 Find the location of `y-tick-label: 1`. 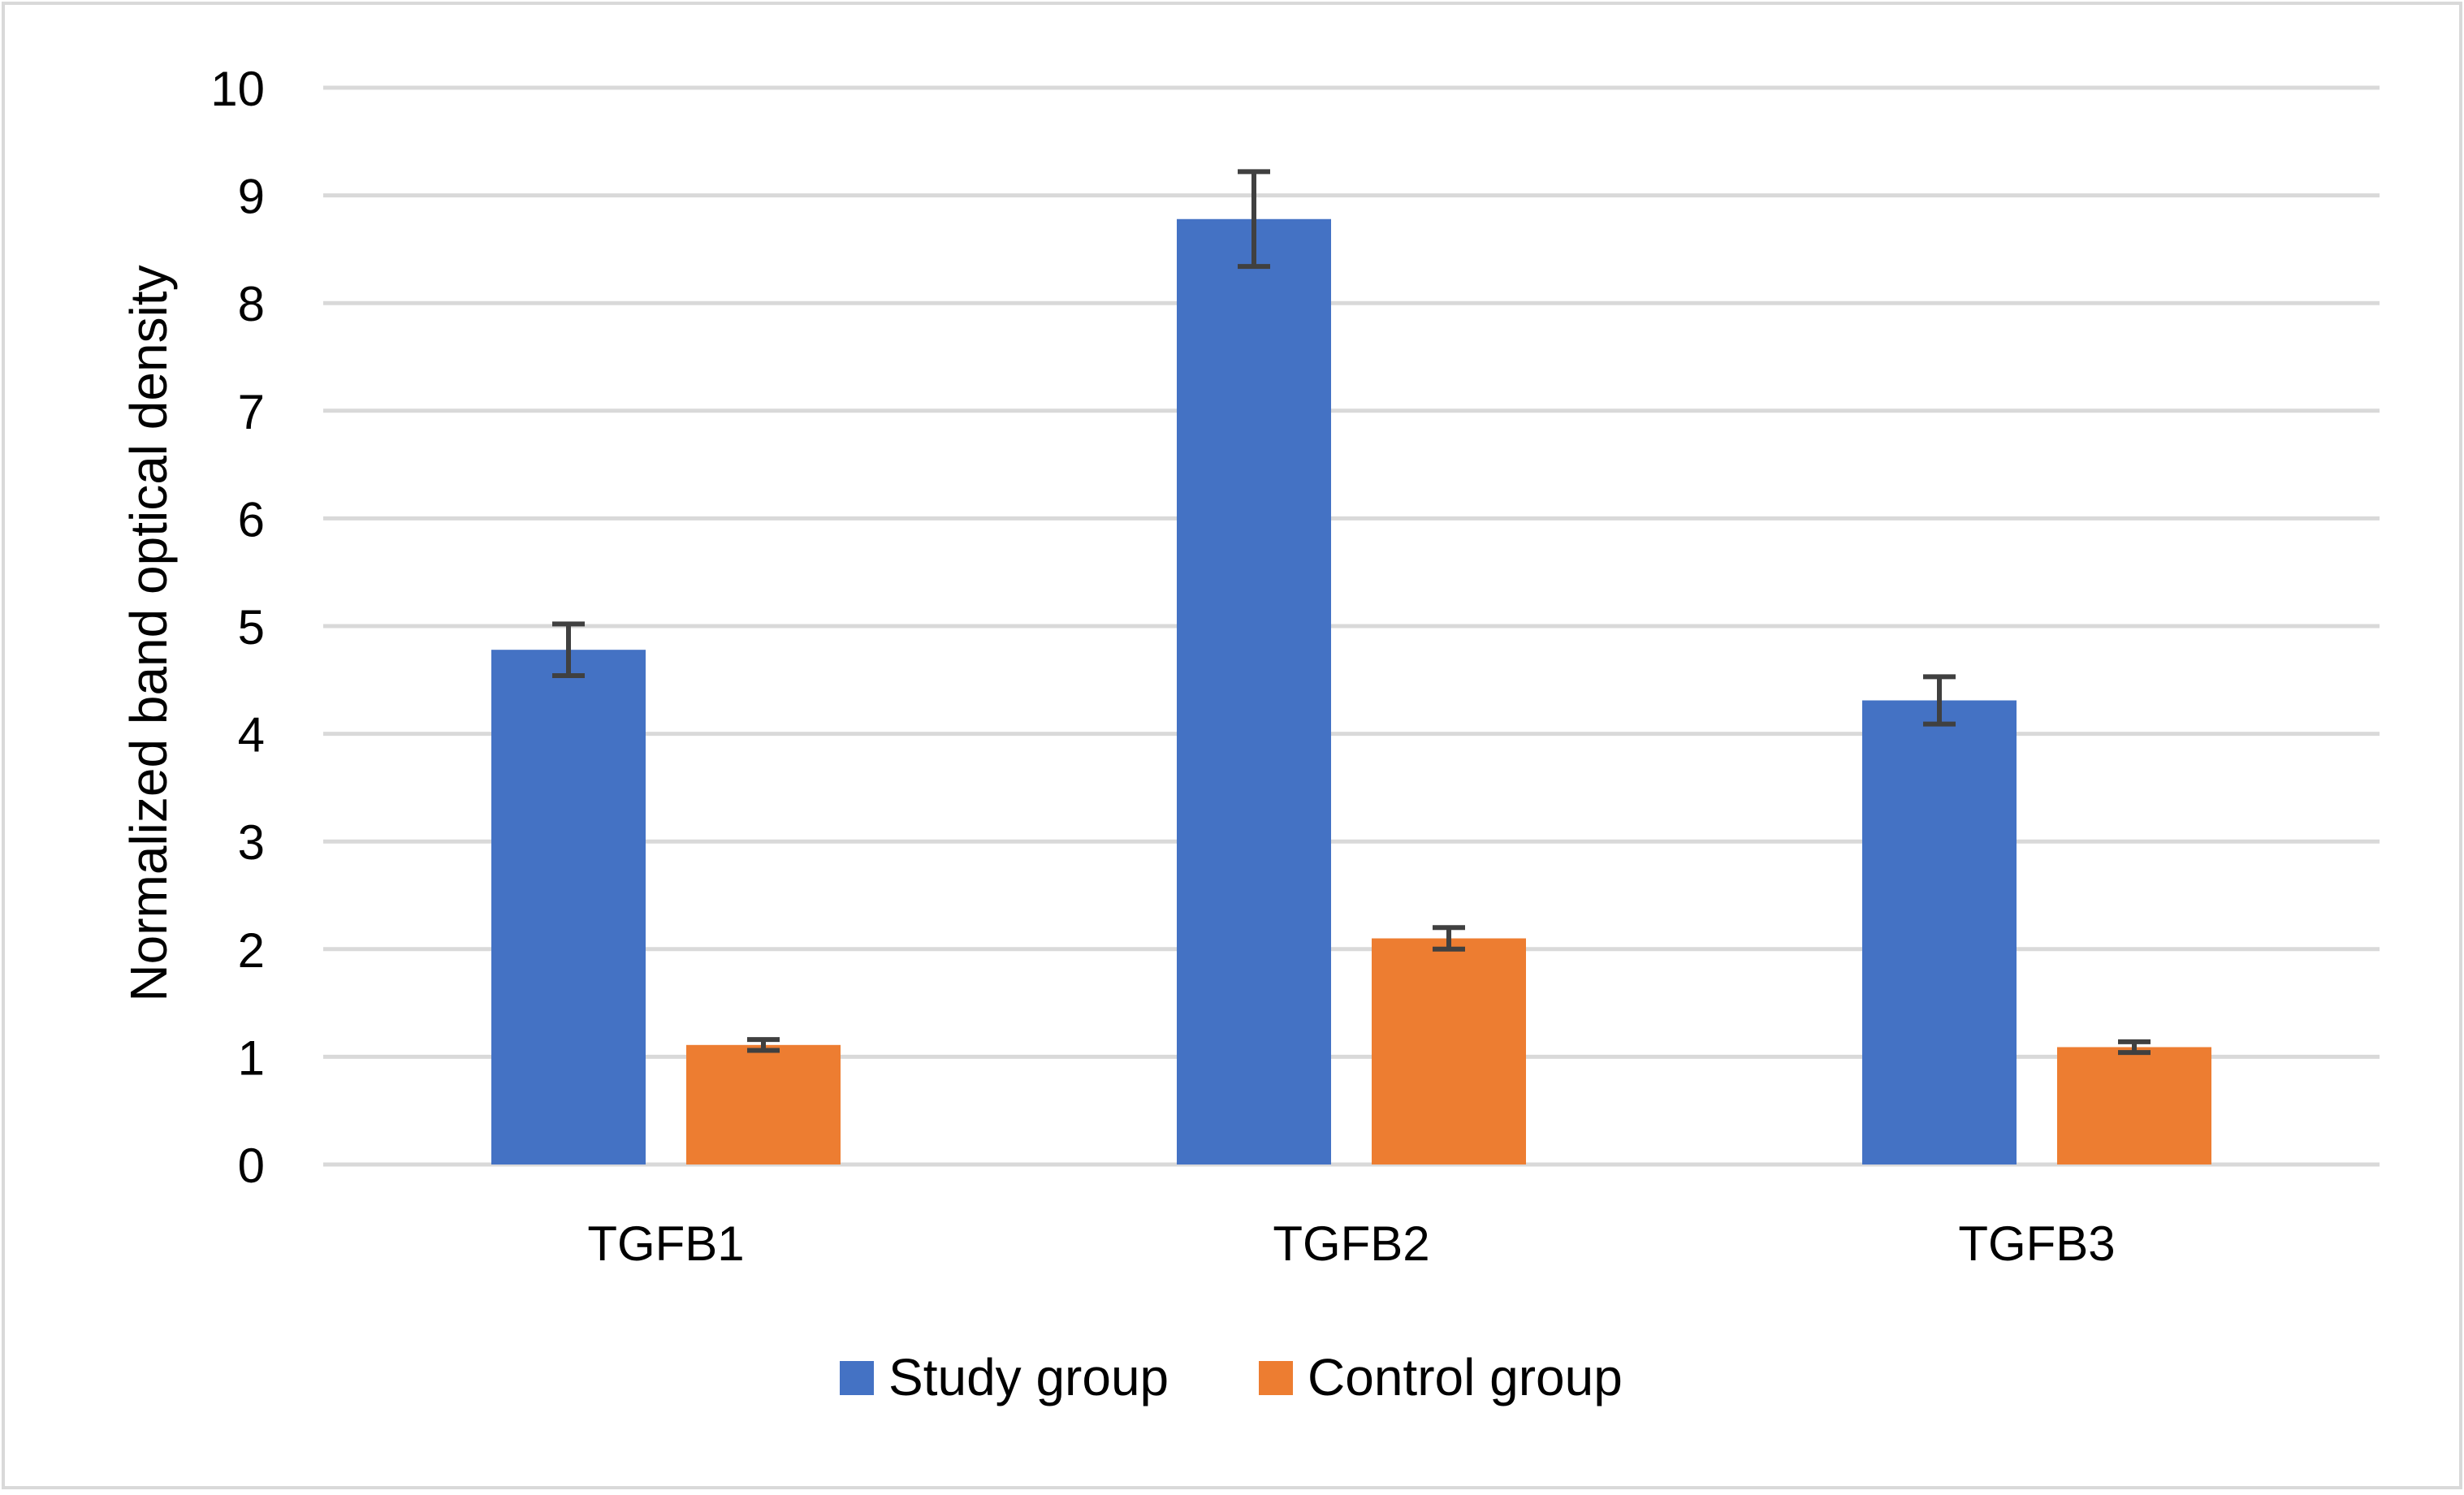

y-tick-label: 1 is located at coordinates (251, 1058).